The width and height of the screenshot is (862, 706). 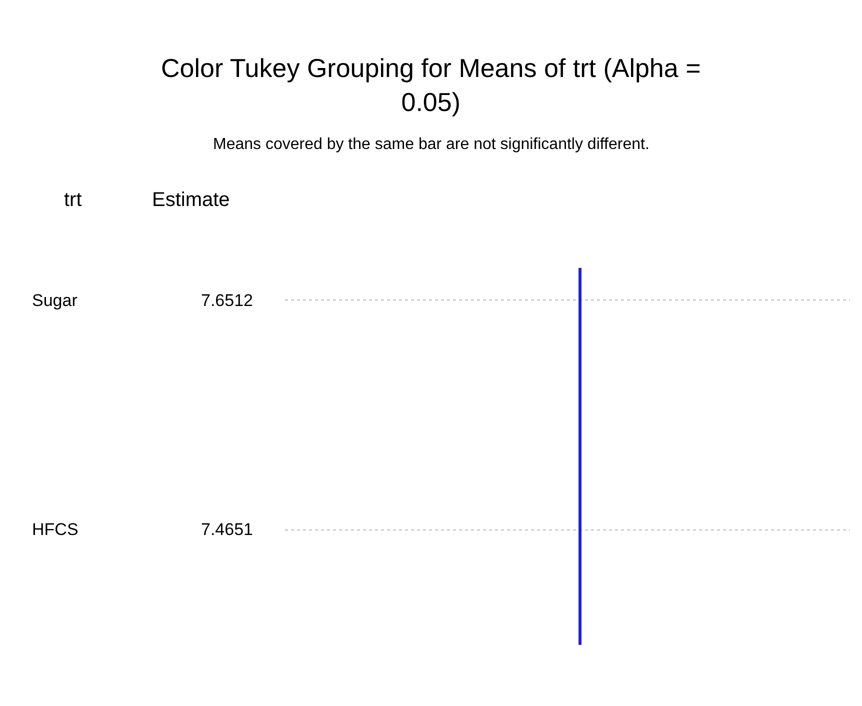 I want to click on category-label: Sugar, so click(x=55, y=300).